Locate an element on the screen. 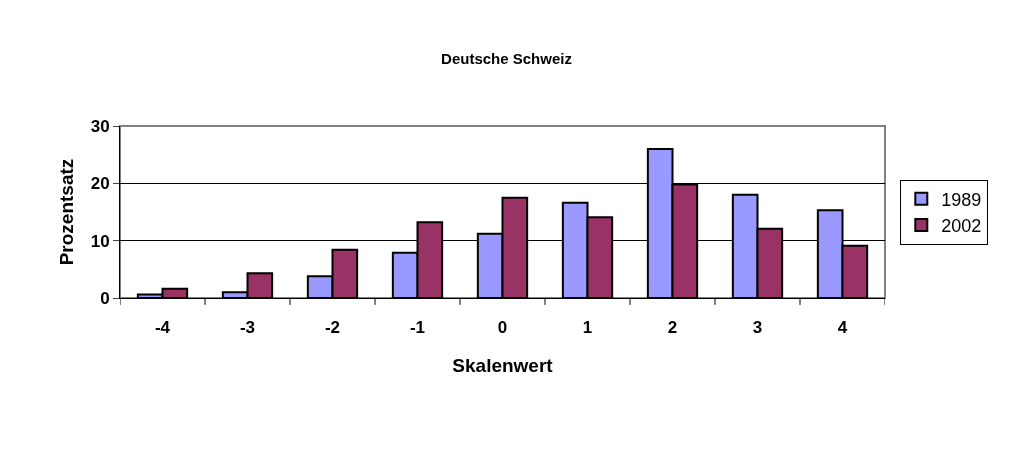  x-axis-title: Skalenwert is located at coordinates (503, 366).